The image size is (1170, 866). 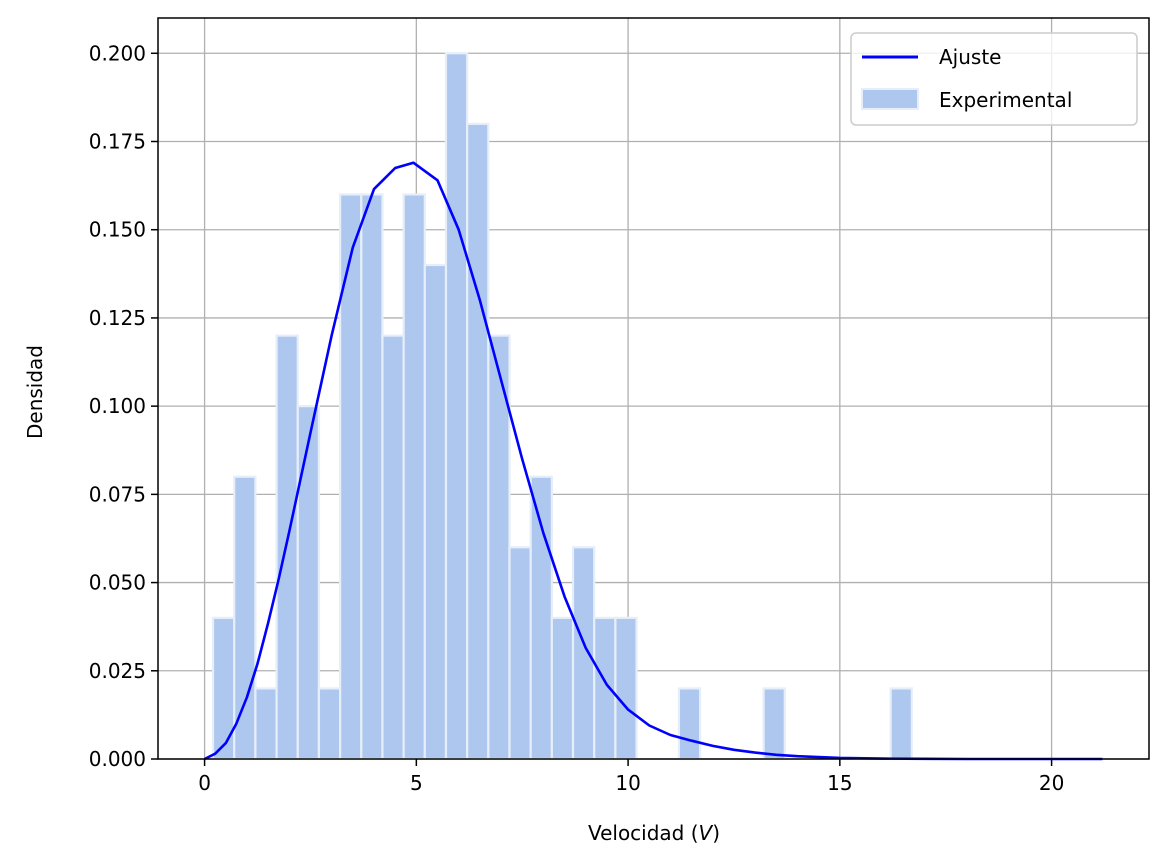 I want to click on x-tick-label: 15, so click(x=839, y=783).